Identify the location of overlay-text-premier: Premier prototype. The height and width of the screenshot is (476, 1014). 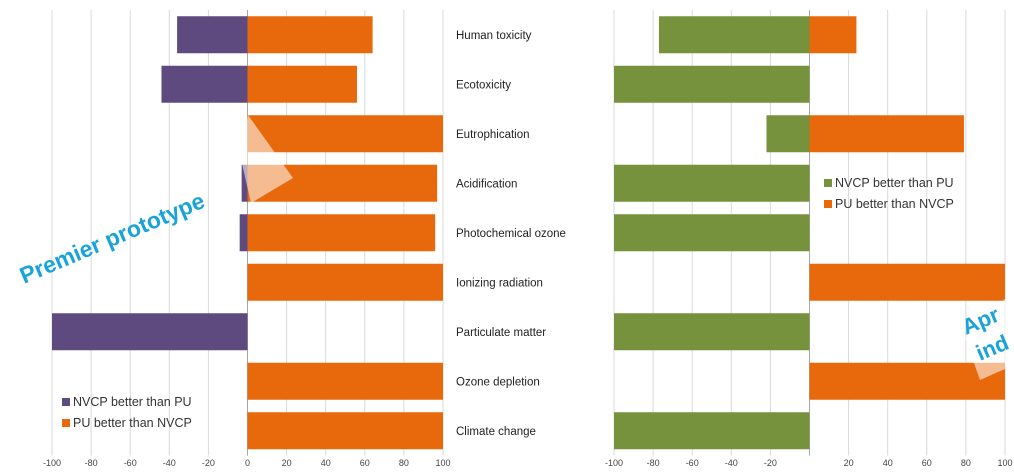
(112, 237).